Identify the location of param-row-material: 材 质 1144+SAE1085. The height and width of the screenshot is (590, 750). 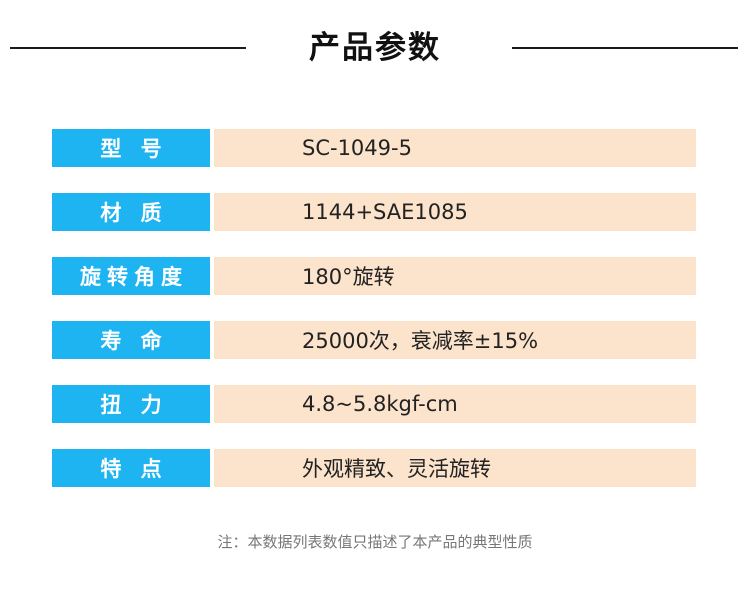
(374, 212).